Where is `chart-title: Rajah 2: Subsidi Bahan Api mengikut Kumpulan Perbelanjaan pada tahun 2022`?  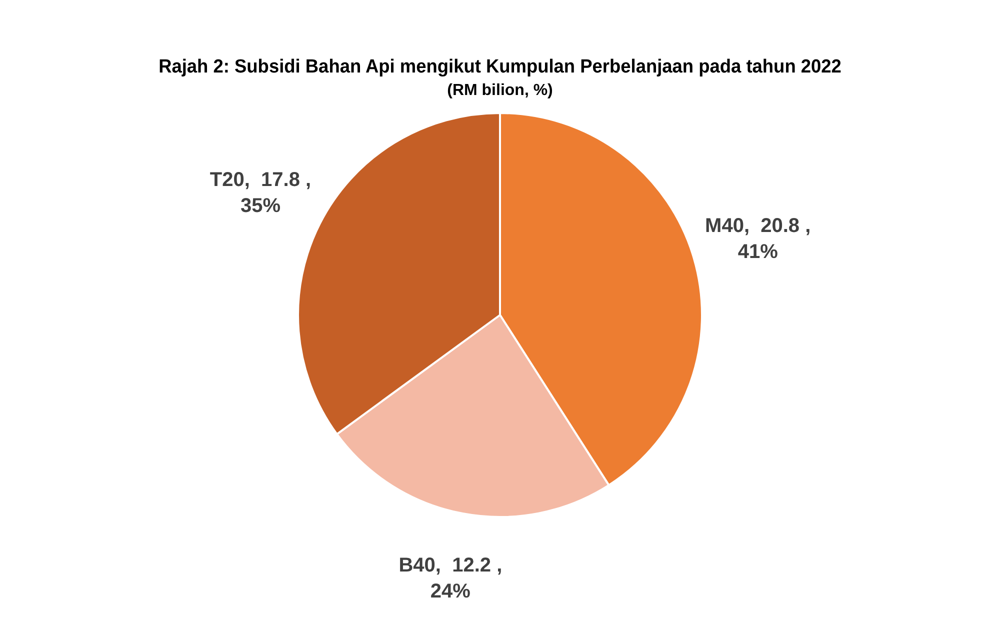
chart-title: Rajah 2: Subsidi Bahan Api mengikut Kumpulan Perbelanjaan pada tahun 2022 is located at coordinates (500, 66).